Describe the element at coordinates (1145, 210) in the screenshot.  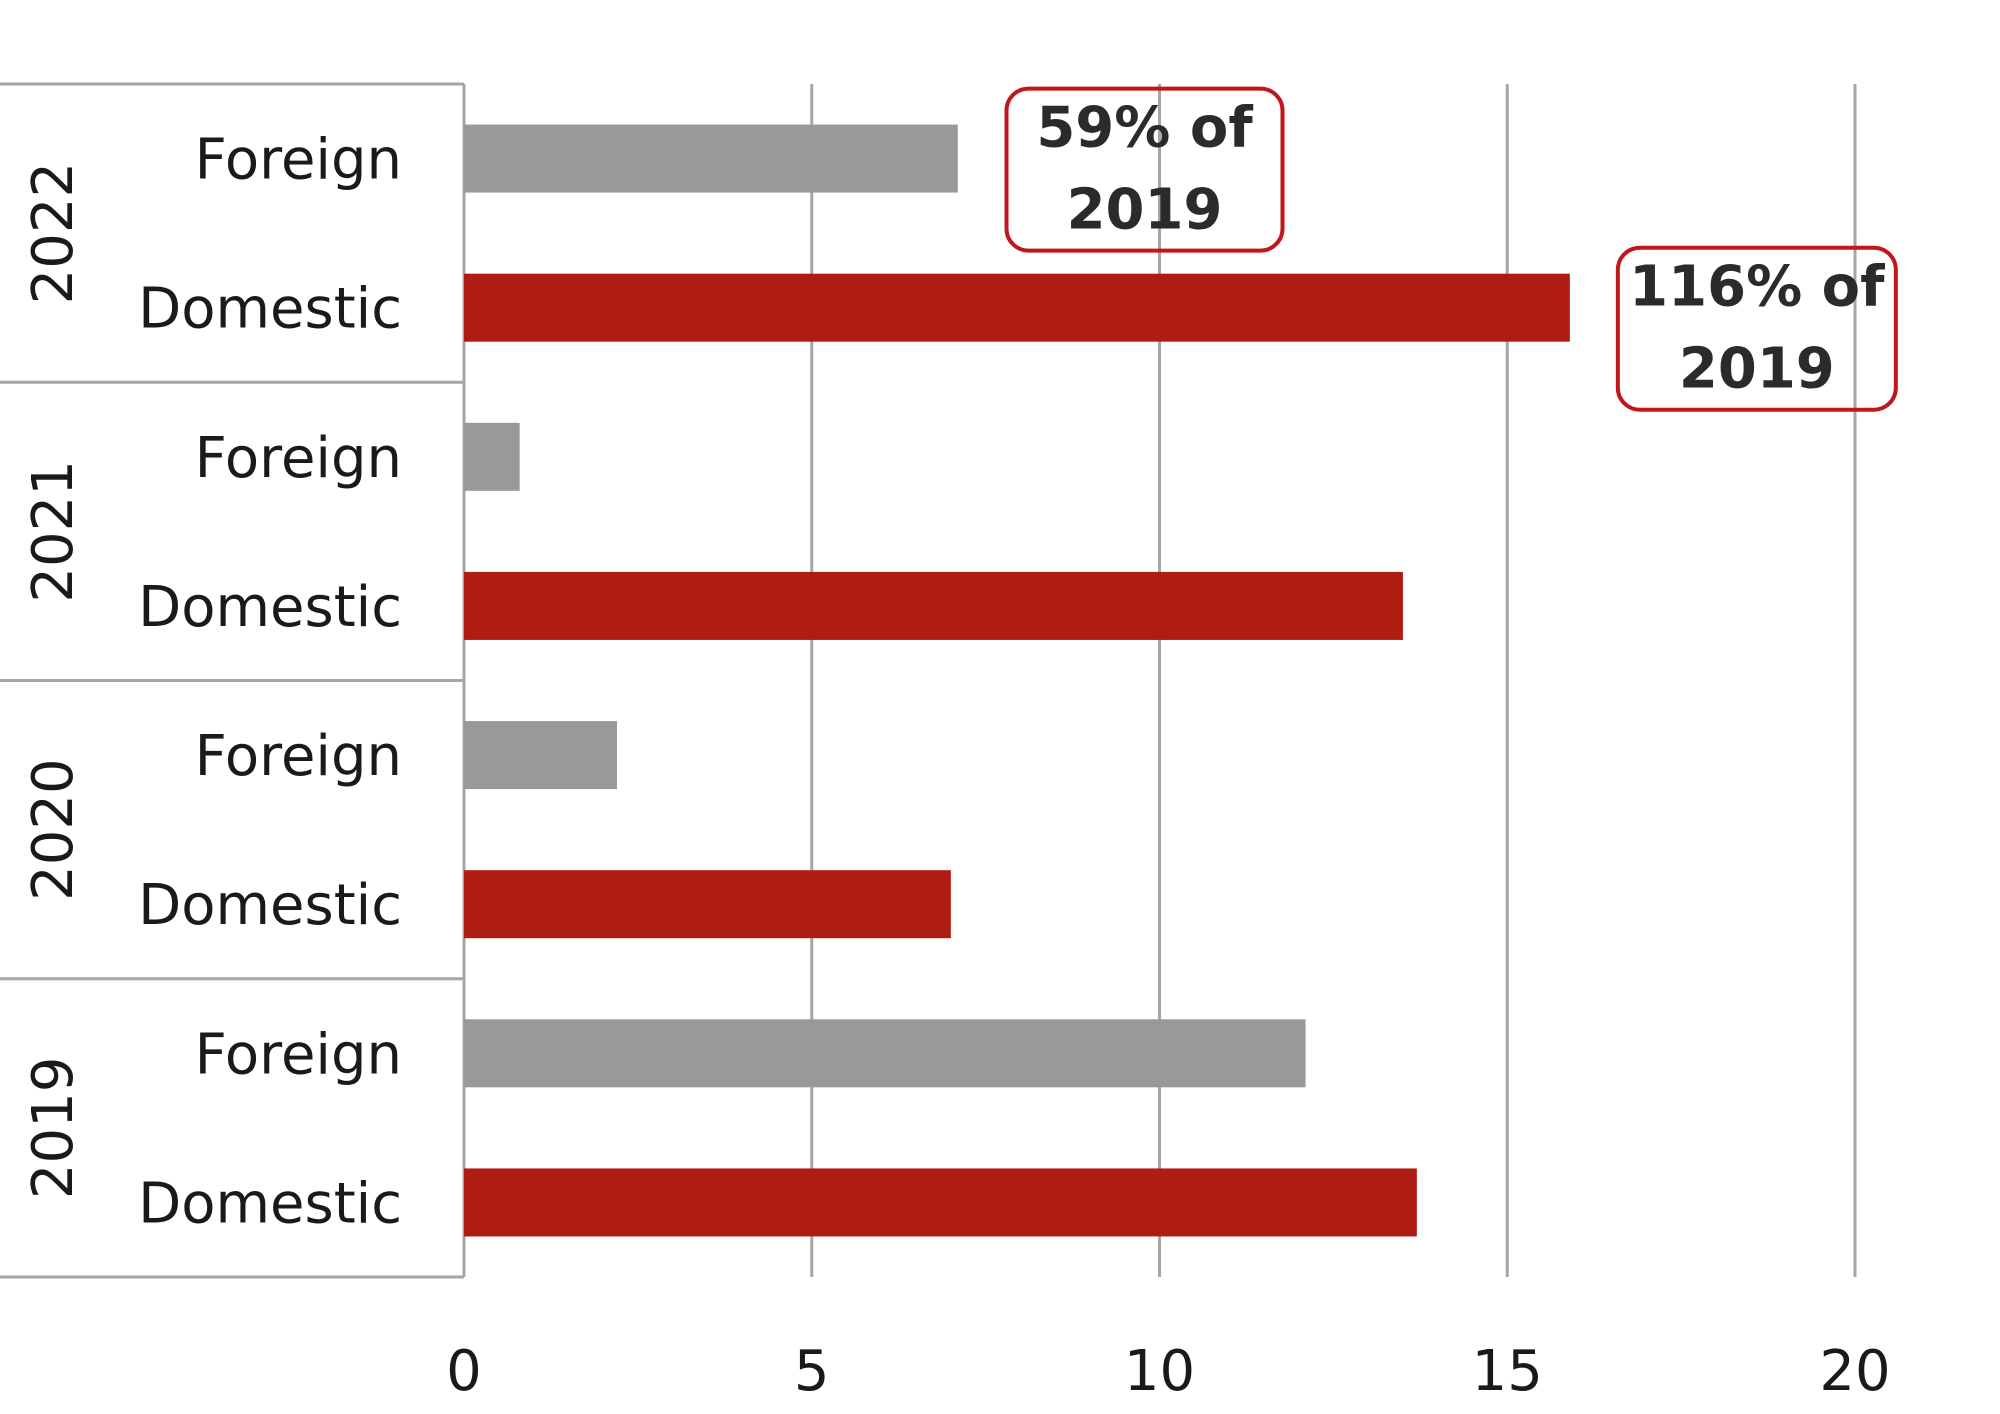
I see `annotation-text-1-line-2: 2019` at that location.